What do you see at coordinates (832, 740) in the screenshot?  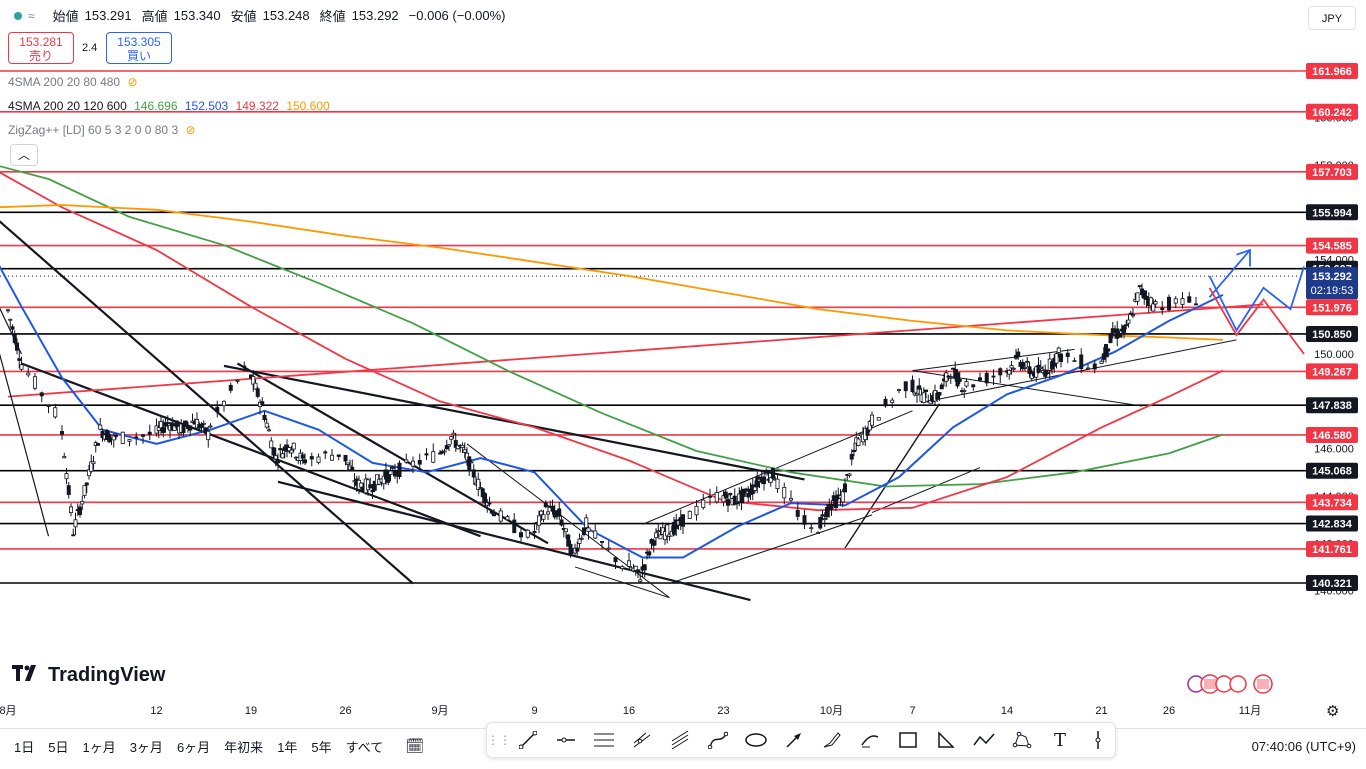 I see `brush-icon` at bounding box center [832, 740].